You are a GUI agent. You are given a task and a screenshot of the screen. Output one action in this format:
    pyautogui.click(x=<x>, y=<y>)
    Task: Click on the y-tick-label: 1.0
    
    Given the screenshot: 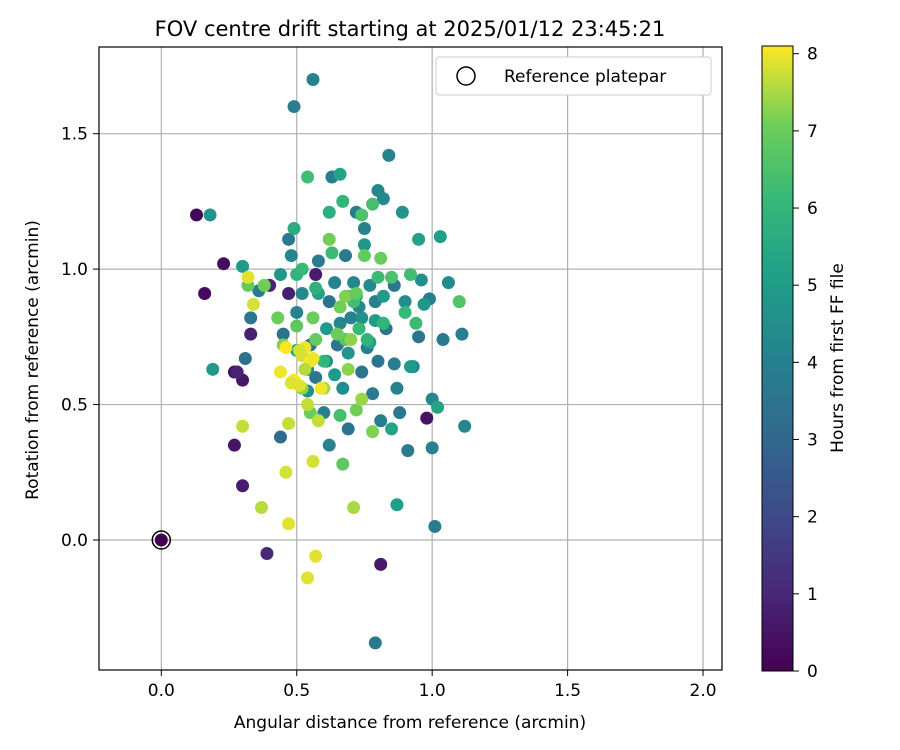 What is the action you would take?
    pyautogui.click(x=74, y=270)
    